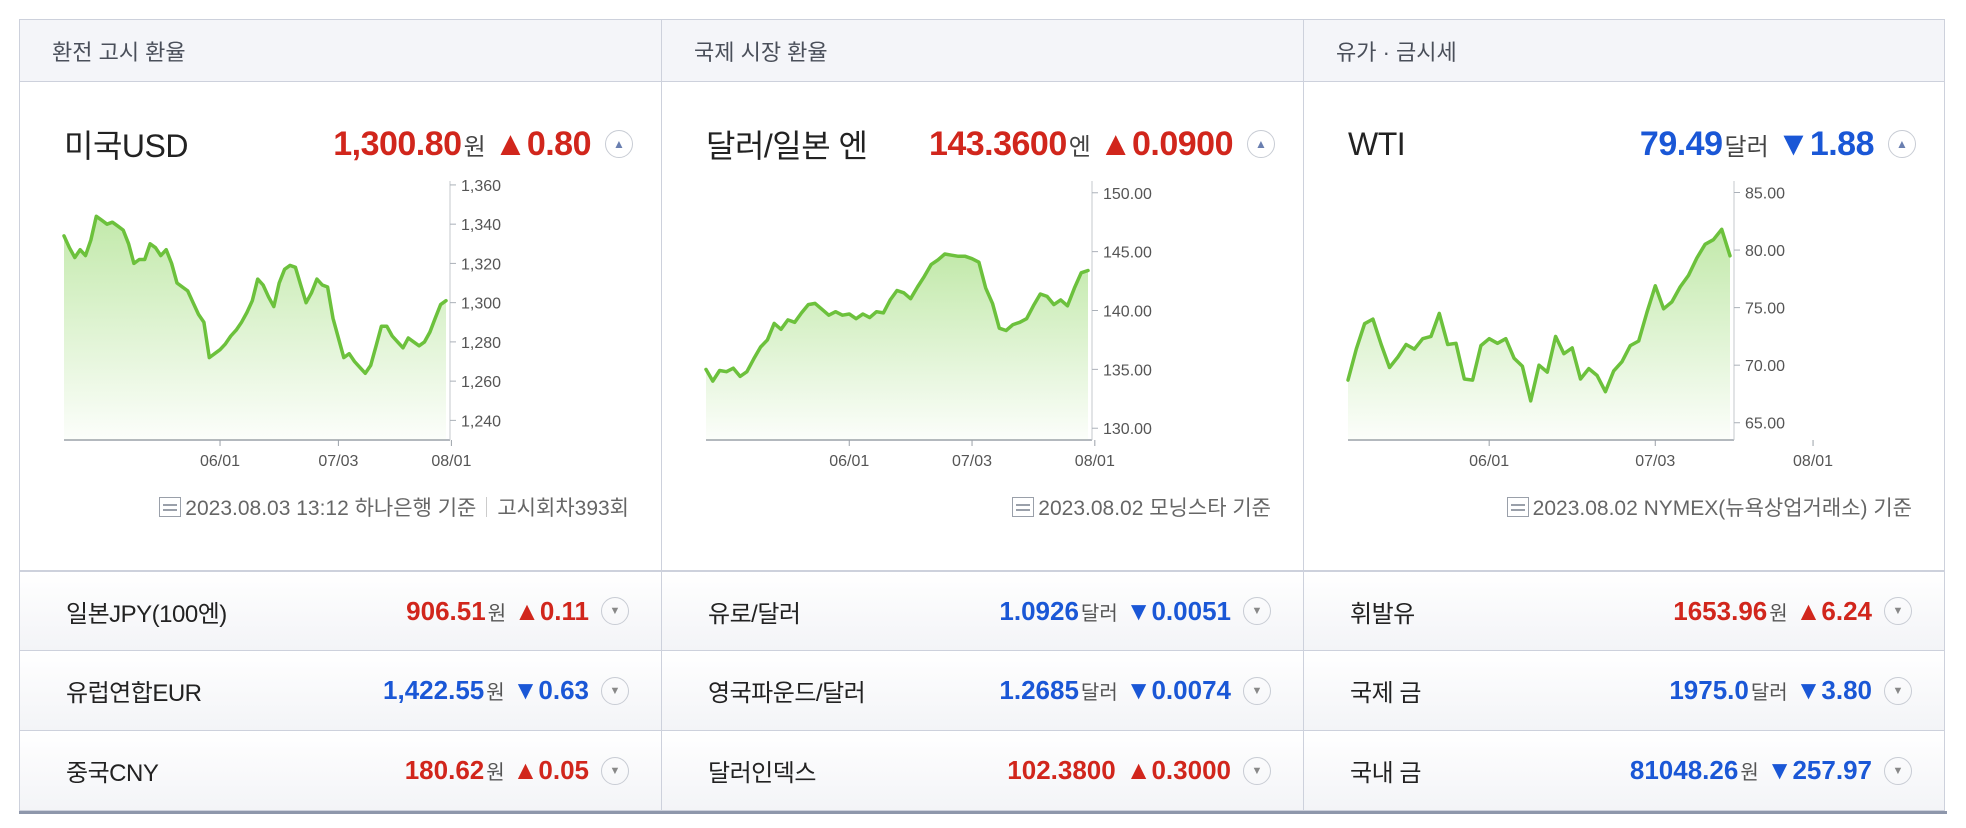 This screenshot has height=828, width=1966. Describe the element at coordinates (1681, 143) in the screenshot. I see `hero-value: 79.49` at that location.